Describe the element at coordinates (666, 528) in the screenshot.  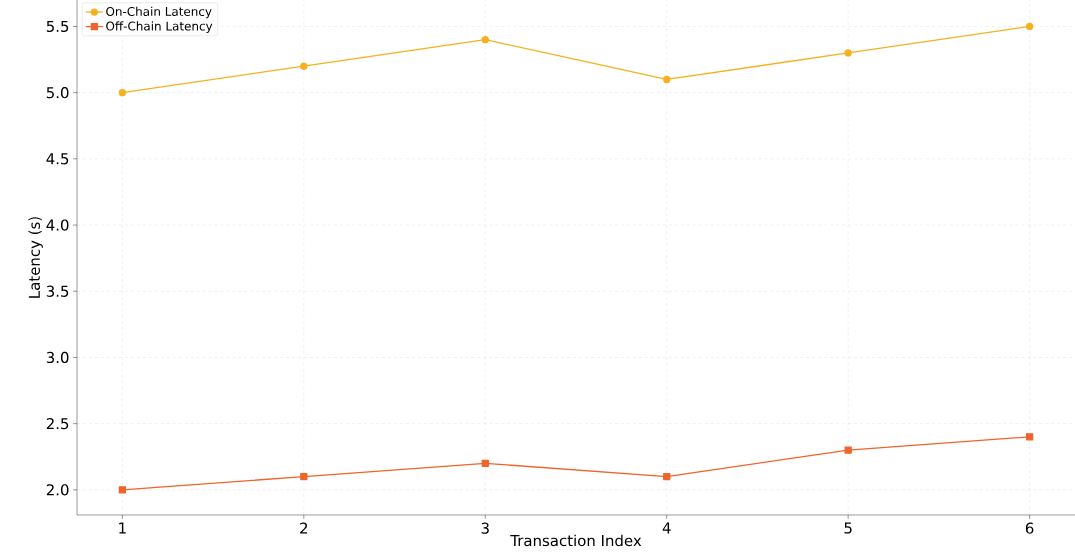
I see `x-tick-label: 4` at that location.